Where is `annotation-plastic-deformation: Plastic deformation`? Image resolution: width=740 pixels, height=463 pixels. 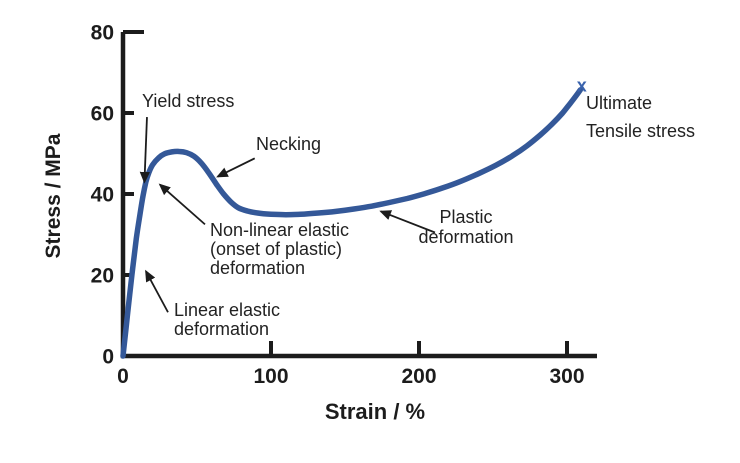
annotation-plastic-deformation: Plastic deformation is located at coordinates (466, 227).